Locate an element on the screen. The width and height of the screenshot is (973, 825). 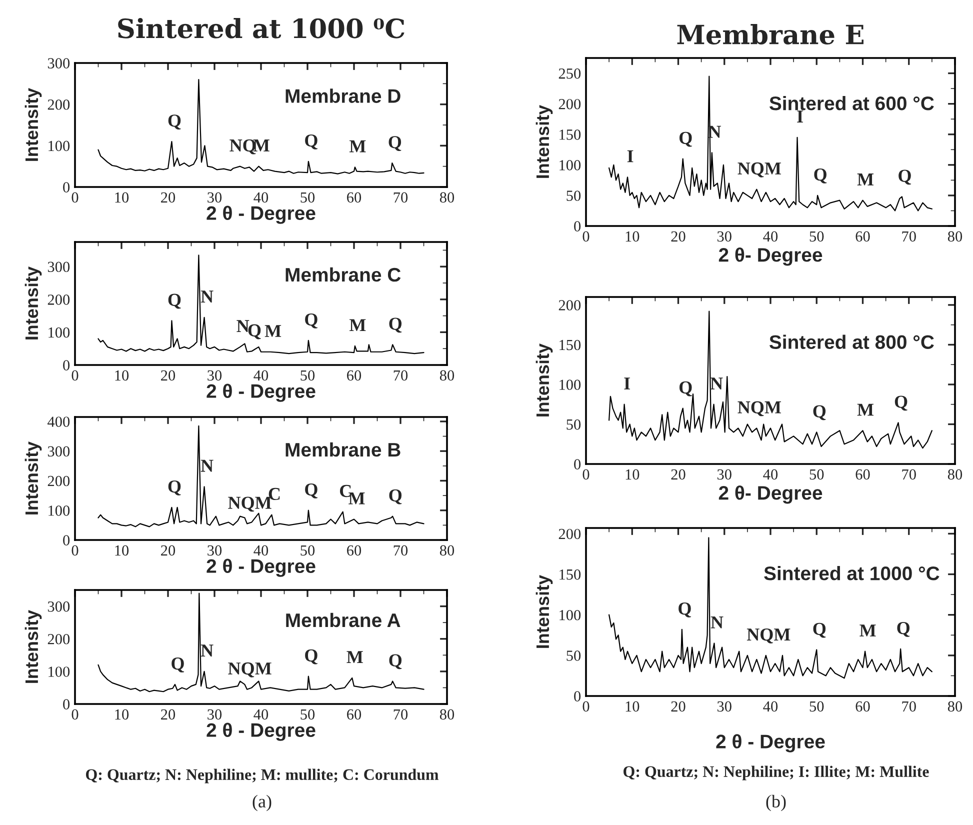
x-axis-title: 2 θ- Degree is located at coordinates (770, 256).